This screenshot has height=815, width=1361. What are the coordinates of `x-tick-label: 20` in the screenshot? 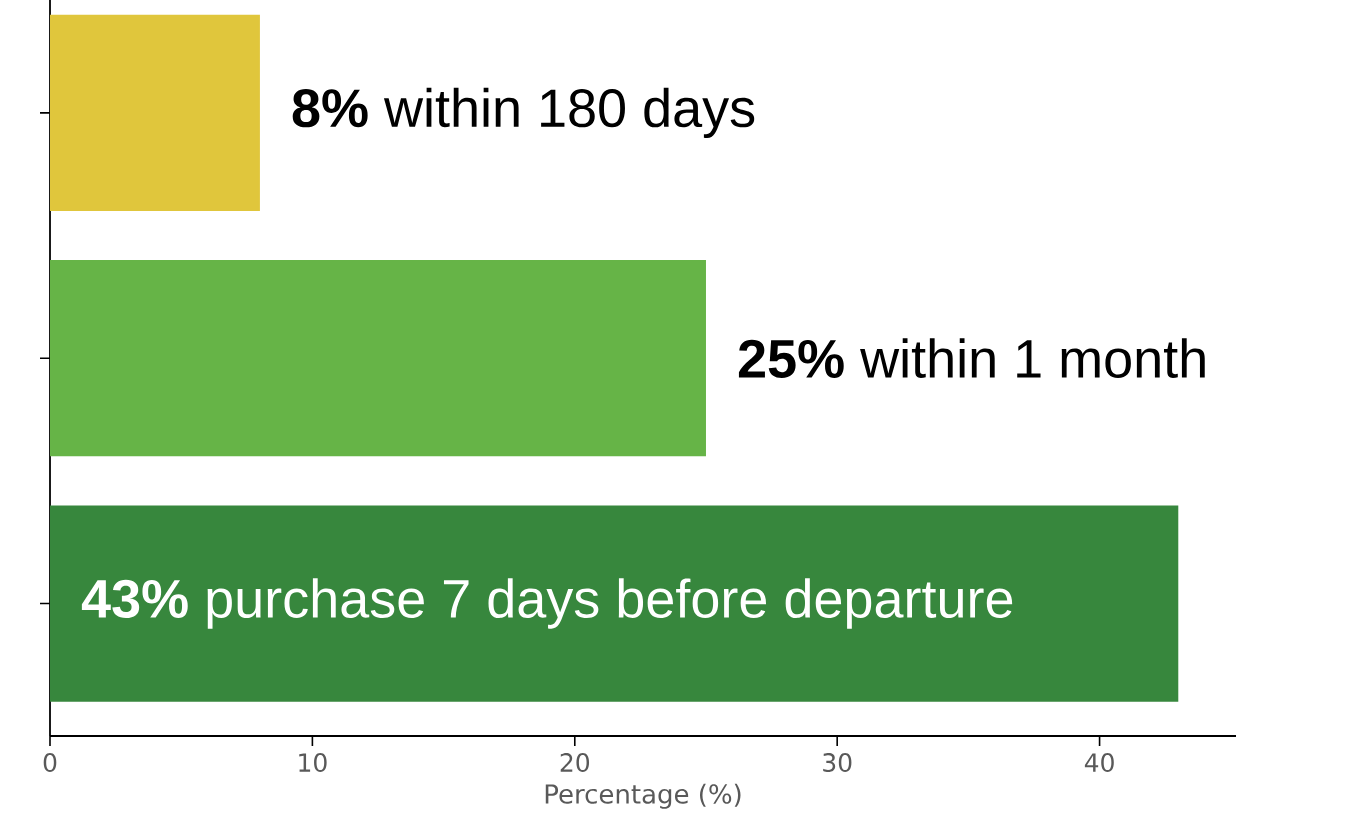 It's located at (575, 762).